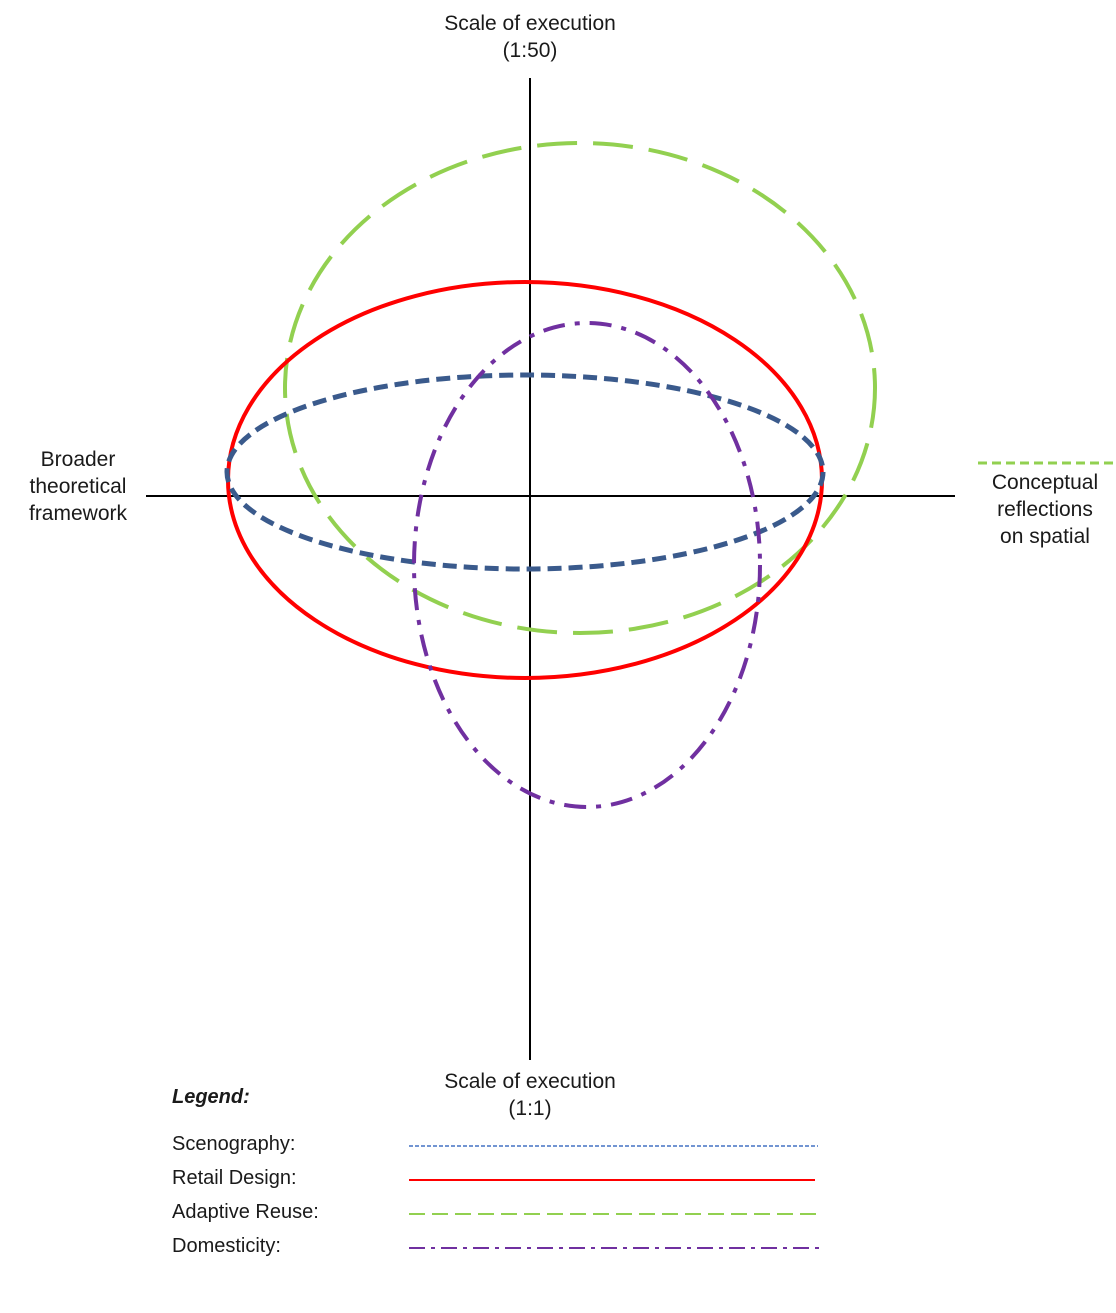 The height and width of the screenshot is (1313, 1116). Describe the element at coordinates (78, 459) in the screenshot. I see `left-axis-label-line1: Broader` at that location.